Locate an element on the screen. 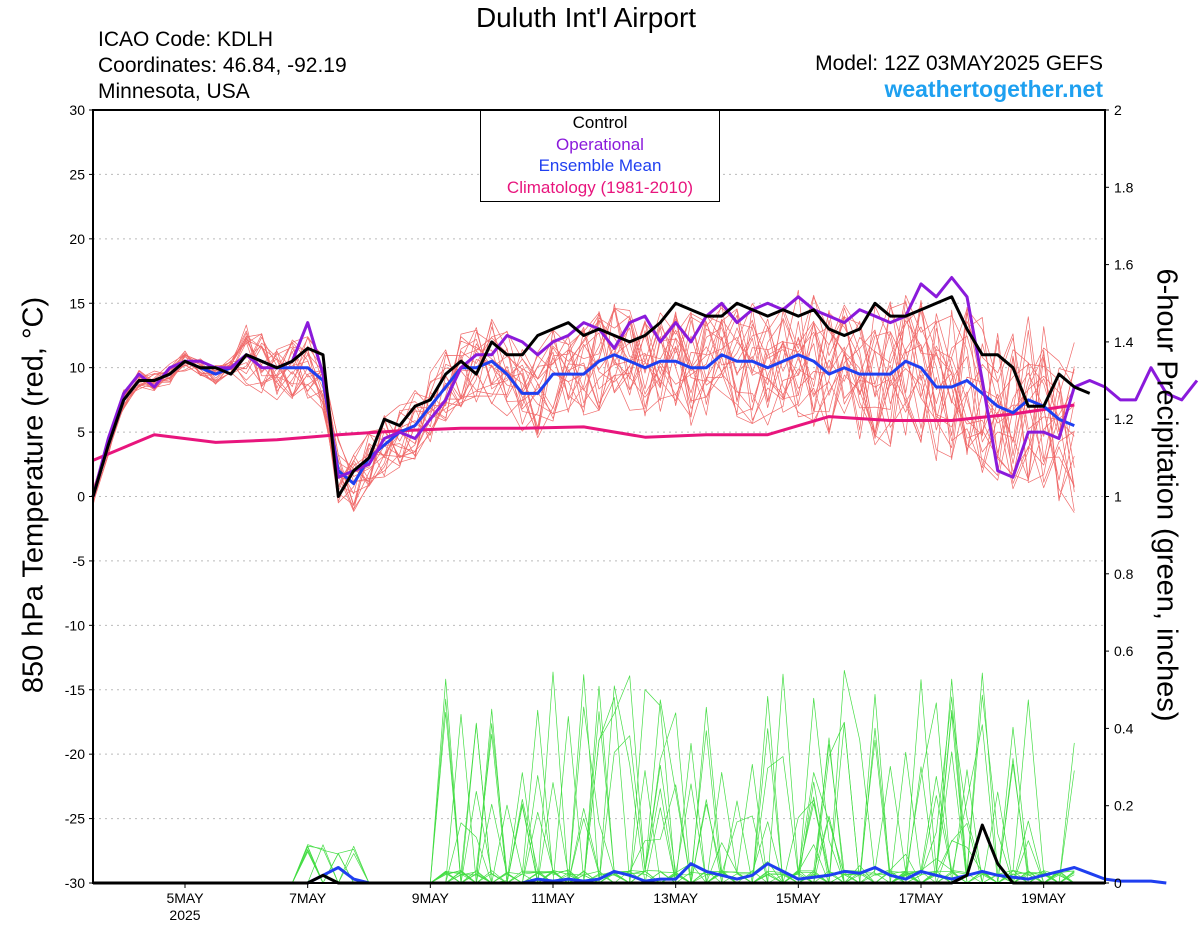 The image size is (1200, 927). y-tick-label: 10 is located at coordinates (77, 368).